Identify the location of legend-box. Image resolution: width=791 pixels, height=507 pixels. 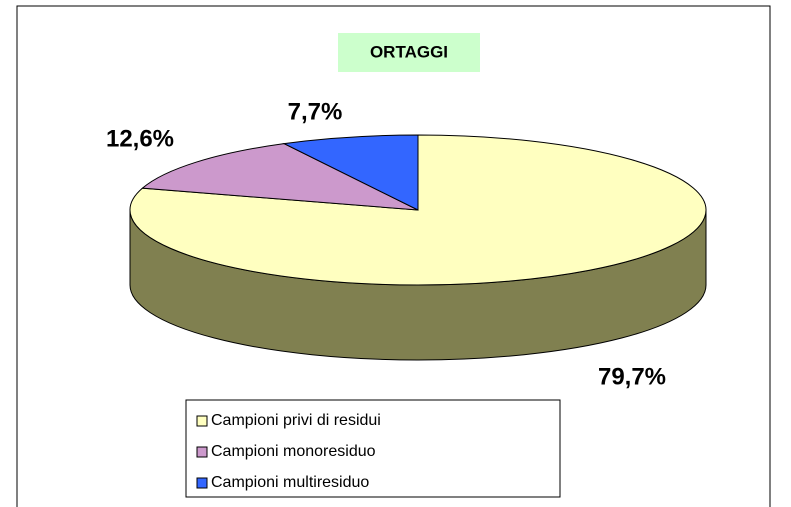
(373, 448).